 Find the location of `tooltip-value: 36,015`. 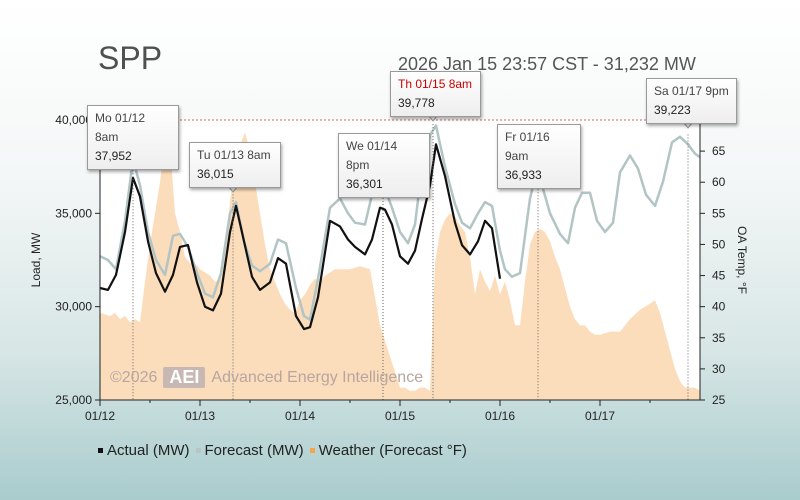

tooltip-value: 36,015 is located at coordinates (215, 174).